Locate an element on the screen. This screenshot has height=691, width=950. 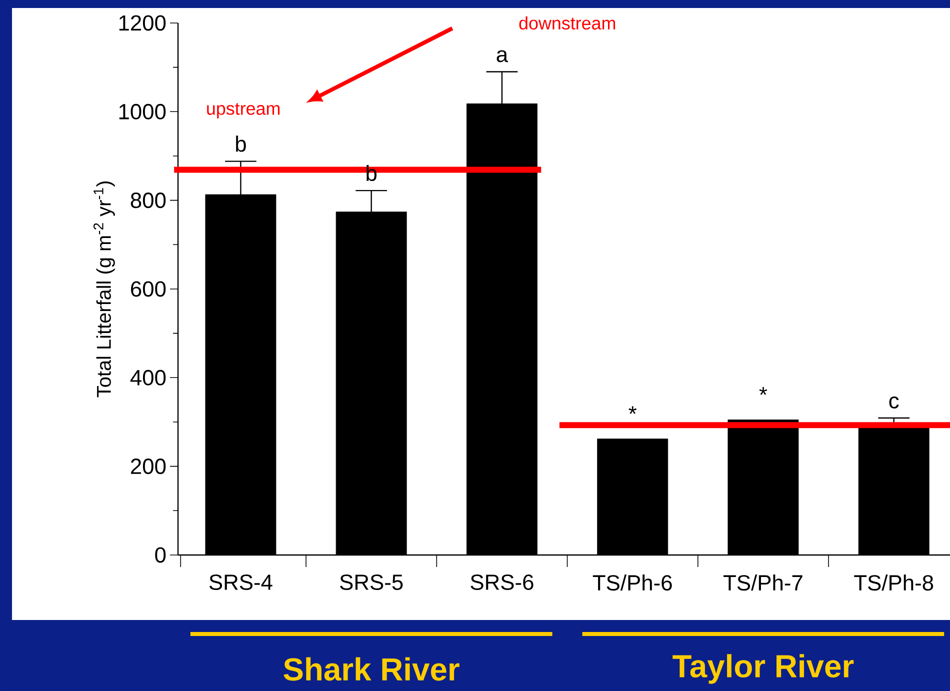
text: Shark River is located at coordinates (372, 669).